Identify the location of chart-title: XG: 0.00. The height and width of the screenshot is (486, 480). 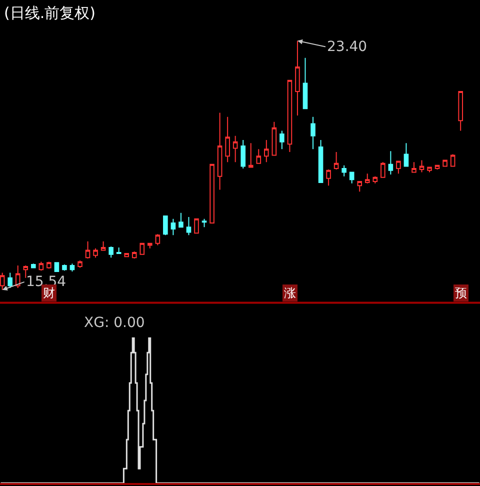
(114, 323).